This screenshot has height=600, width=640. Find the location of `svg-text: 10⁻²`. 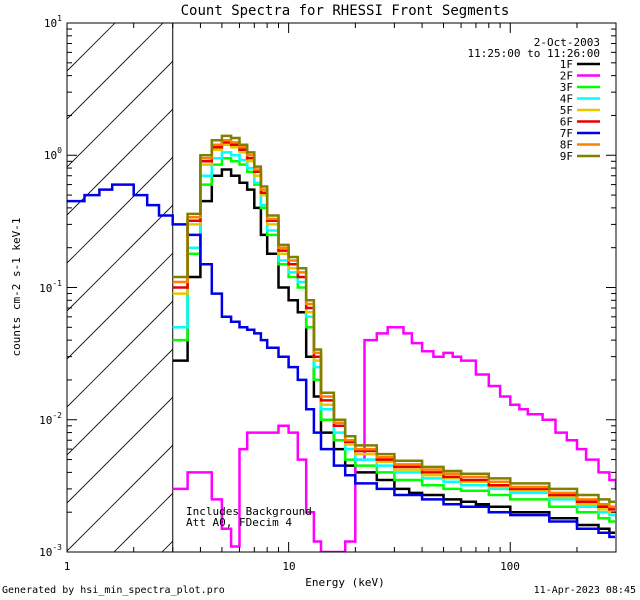

svg-text: 10⁻² is located at coordinates (50, 419).